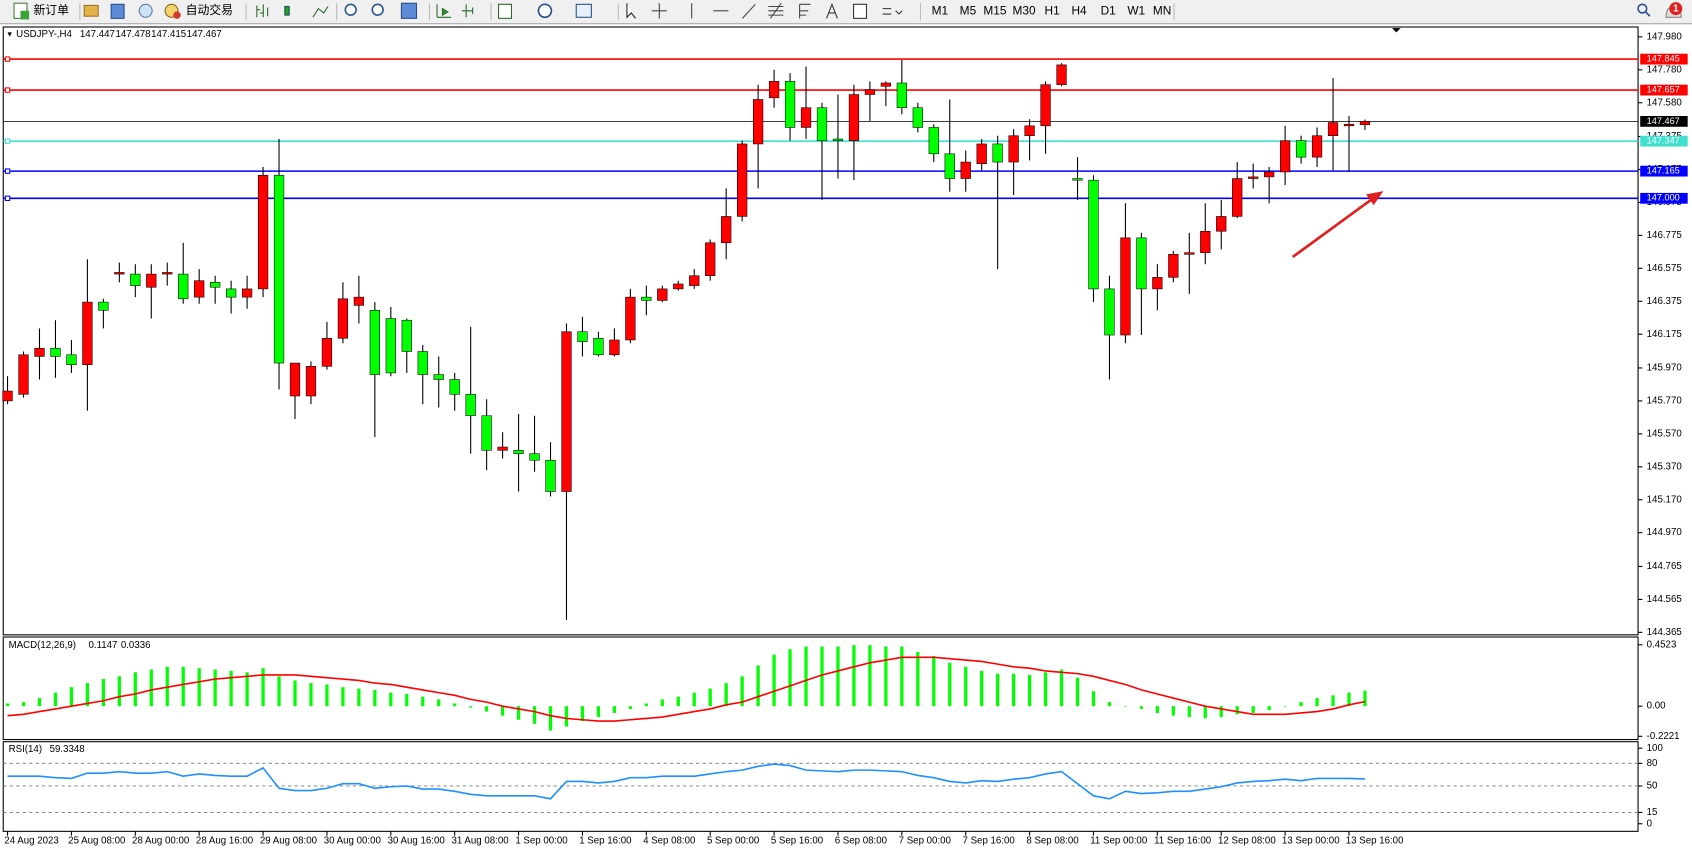 This screenshot has height=854, width=1692. I want to click on fibo-tool, so click(805, 11).